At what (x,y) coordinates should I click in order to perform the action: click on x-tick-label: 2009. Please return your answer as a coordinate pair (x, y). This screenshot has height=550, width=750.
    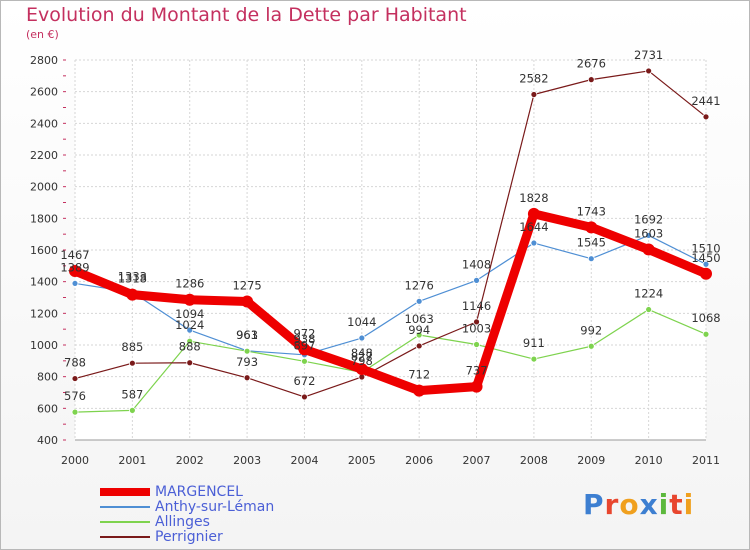
    Looking at the image, I should click on (591, 460).